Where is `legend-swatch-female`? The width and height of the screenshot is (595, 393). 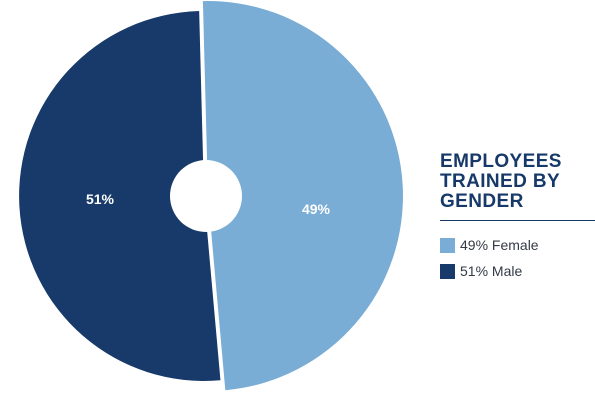 legend-swatch-female is located at coordinates (447, 245).